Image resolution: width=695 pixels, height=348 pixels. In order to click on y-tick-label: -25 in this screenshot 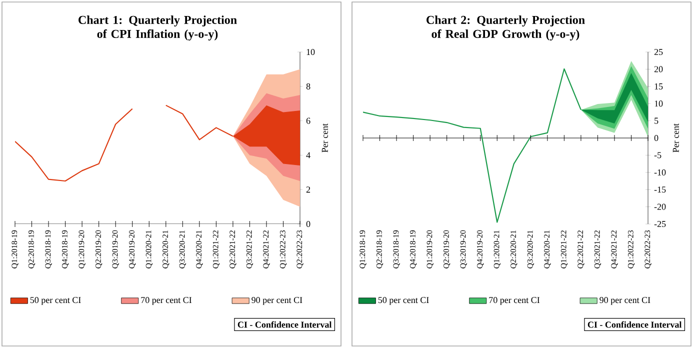, I will do `click(660, 224)`.